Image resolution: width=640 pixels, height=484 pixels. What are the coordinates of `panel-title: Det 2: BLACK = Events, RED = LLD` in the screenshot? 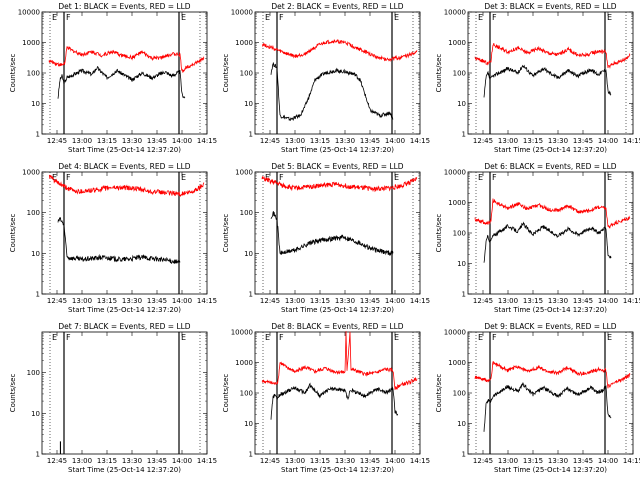 It's located at (337, 6).